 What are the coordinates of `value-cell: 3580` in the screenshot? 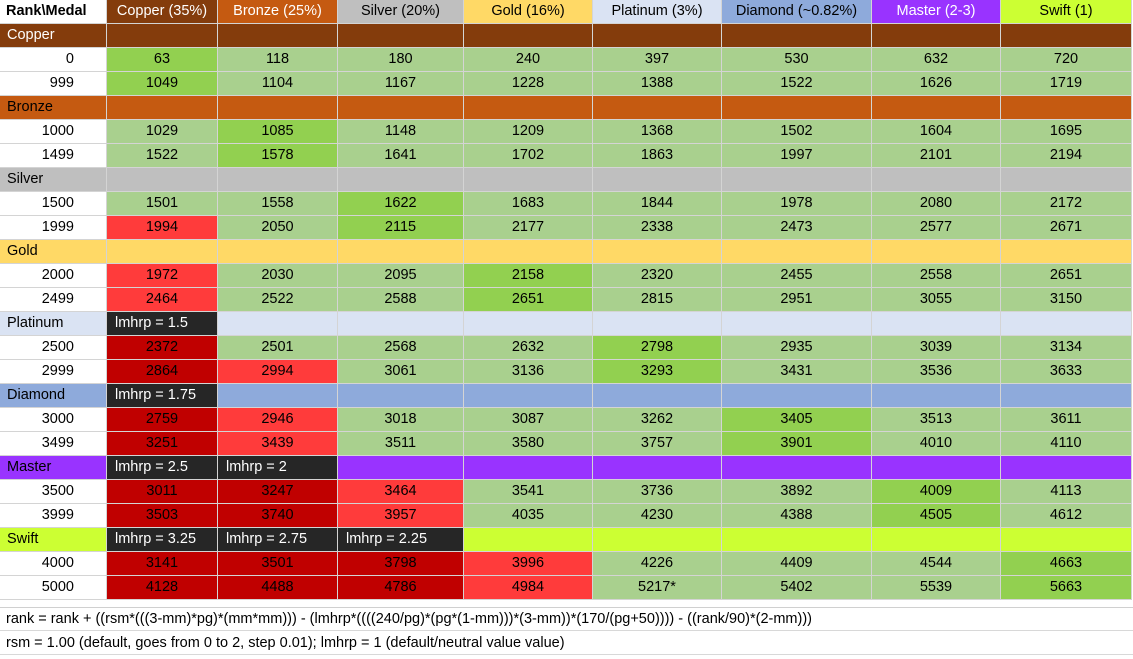 It's located at (528, 444).